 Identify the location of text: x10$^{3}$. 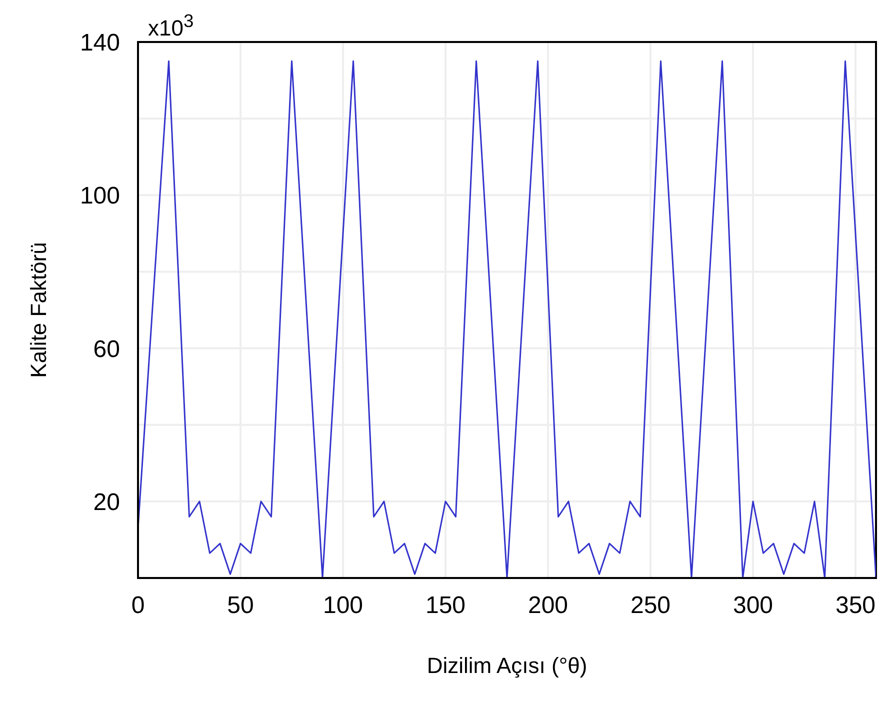
(171, 26).